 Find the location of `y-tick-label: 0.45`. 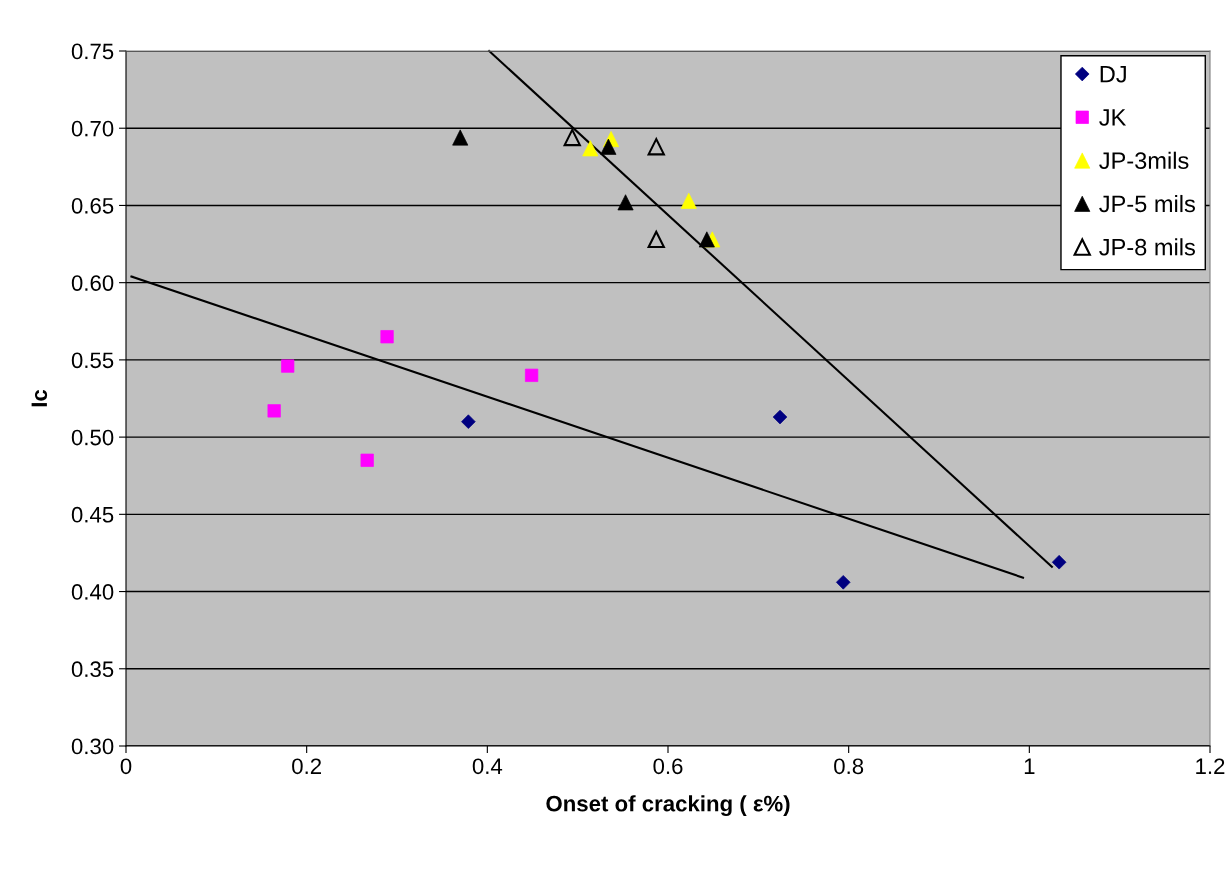

y-tick-label: 0.45 is located at coordinates (92, 514).